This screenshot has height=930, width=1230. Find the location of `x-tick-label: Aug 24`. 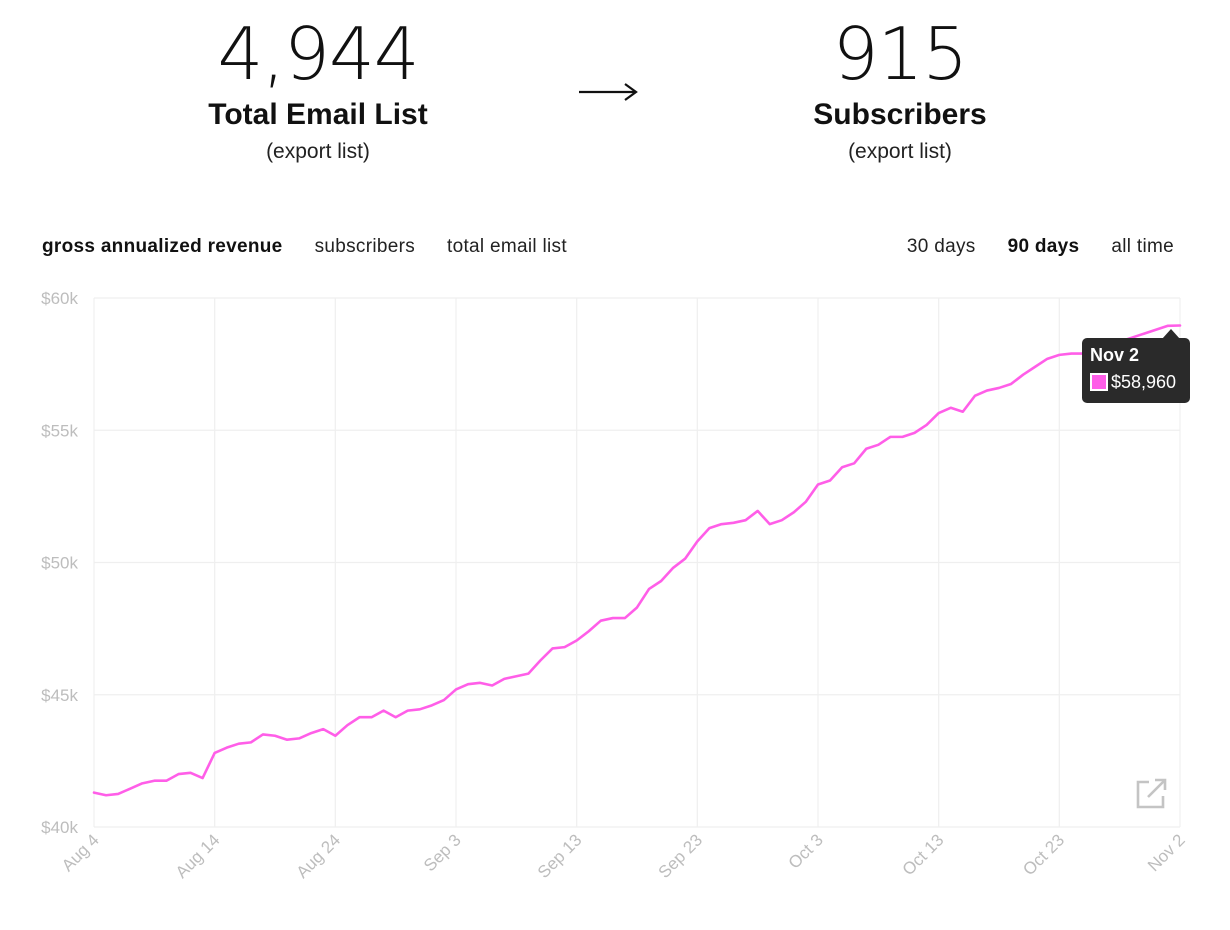

x-tick-label: Aug 24 is located at coordinates (319, 856).